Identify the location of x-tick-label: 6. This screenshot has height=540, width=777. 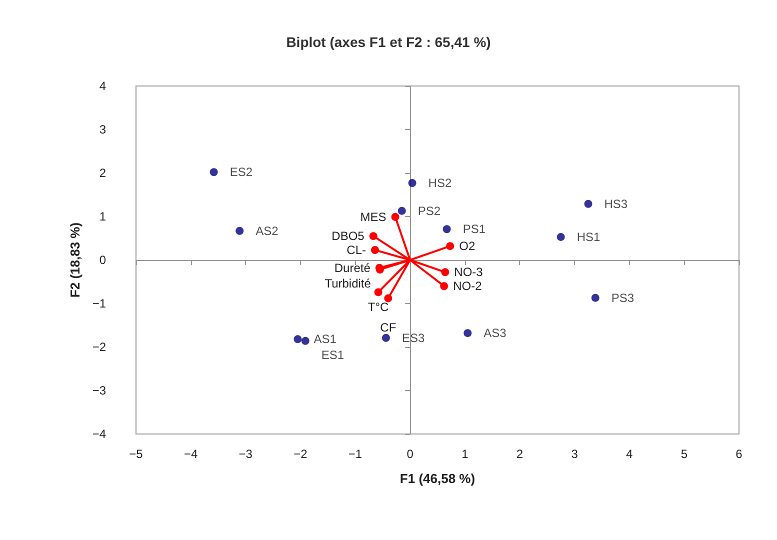
(739, 454).